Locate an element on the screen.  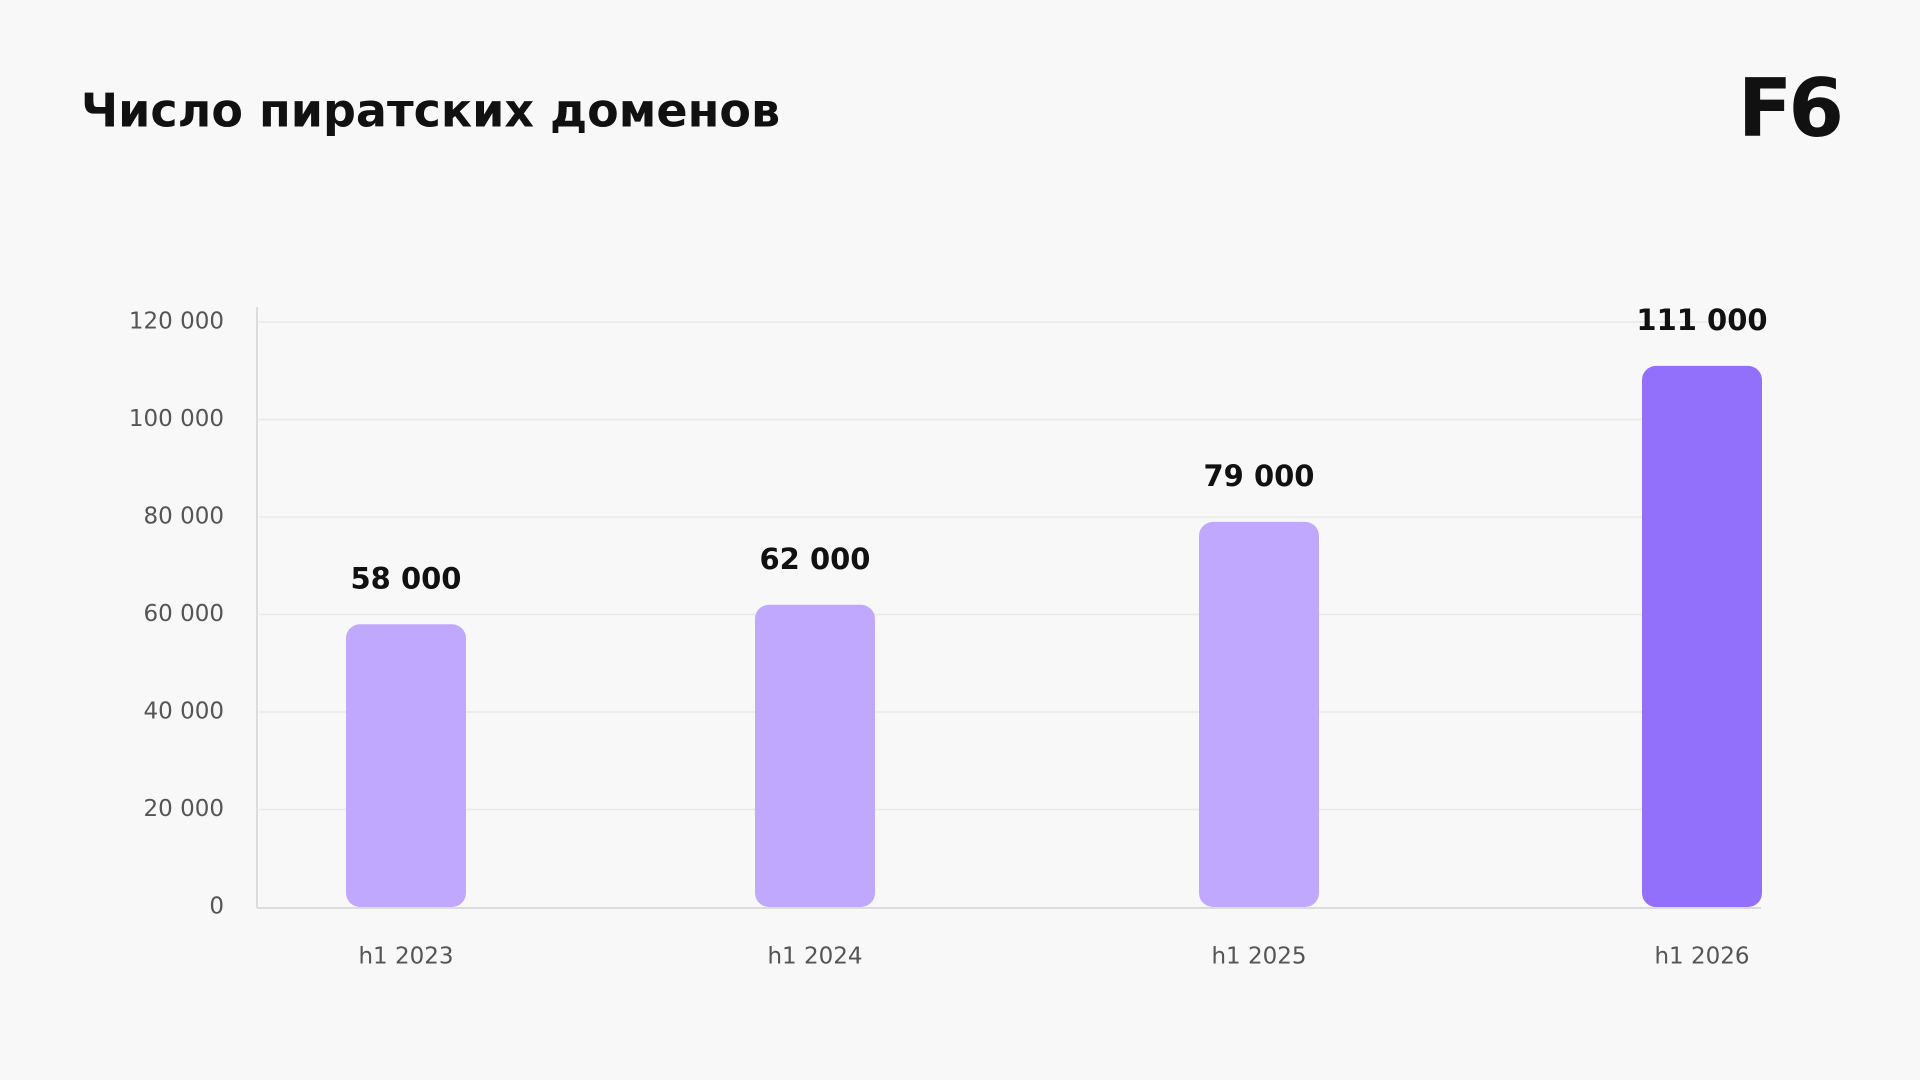
x-tick-label: h1 2026 is located at coordinates (1701, 957).